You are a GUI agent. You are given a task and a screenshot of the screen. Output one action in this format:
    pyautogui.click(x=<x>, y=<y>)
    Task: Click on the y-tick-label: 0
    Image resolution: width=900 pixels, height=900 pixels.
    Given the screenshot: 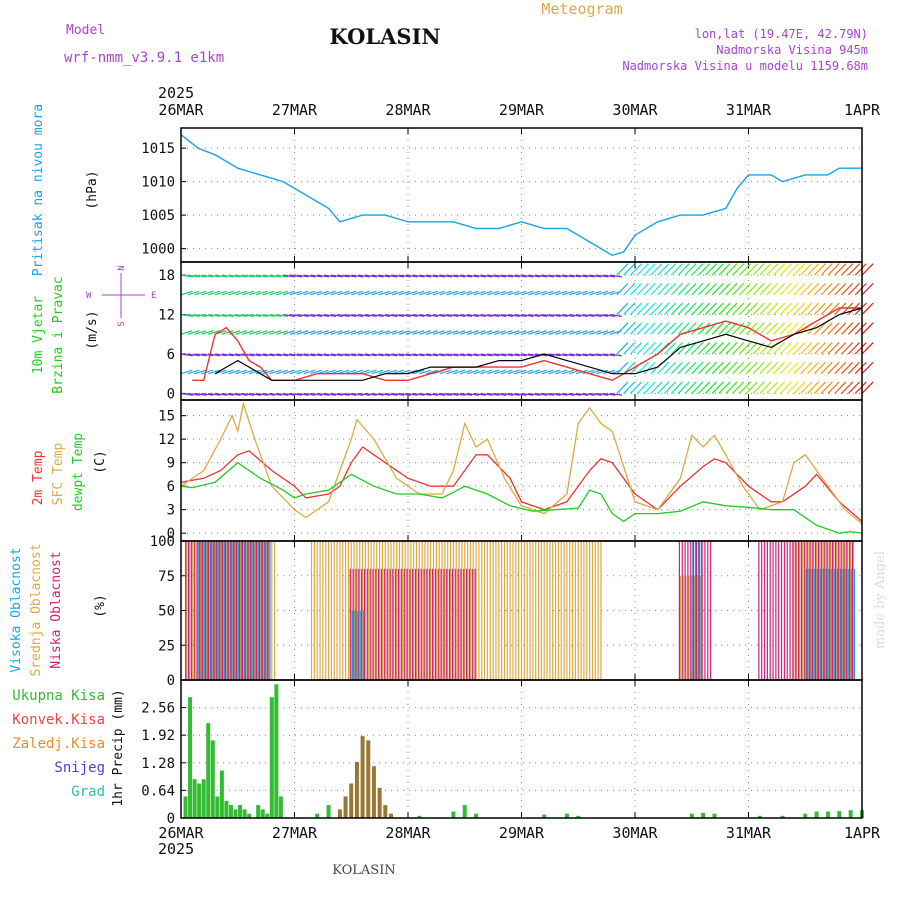 What is the action you would take?
    pyautogui.click(x=171, y=534)
    